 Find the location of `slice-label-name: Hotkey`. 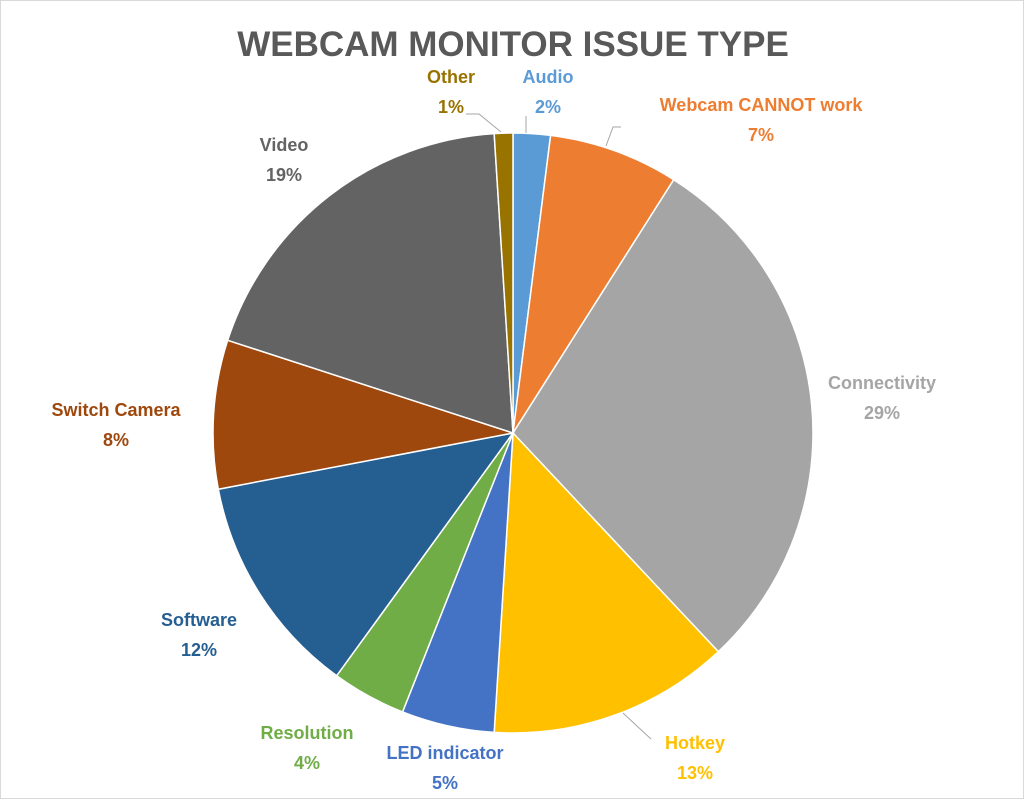

slice-label-name: Hotkey is located at coordinates (695, 743).